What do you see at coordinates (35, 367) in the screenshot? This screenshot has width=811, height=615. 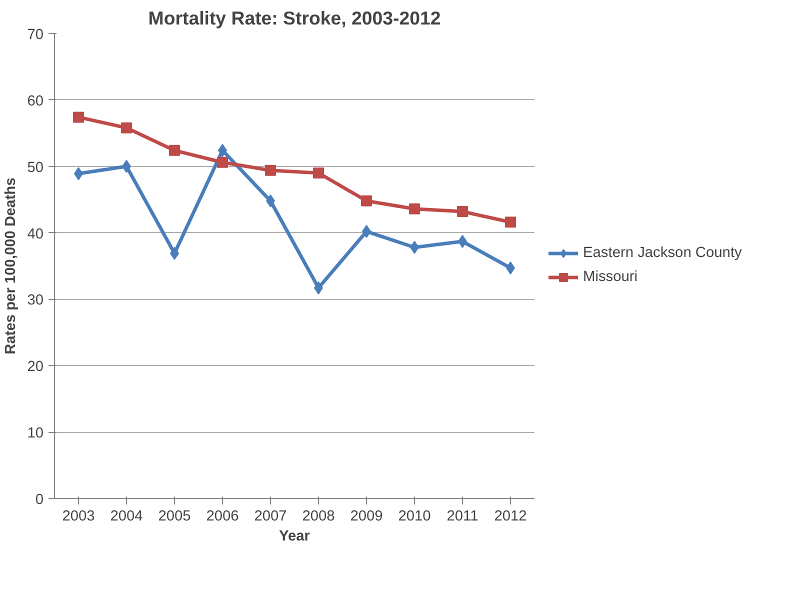 I see `y-tick-label: 20` at bounding box center [35, 367].